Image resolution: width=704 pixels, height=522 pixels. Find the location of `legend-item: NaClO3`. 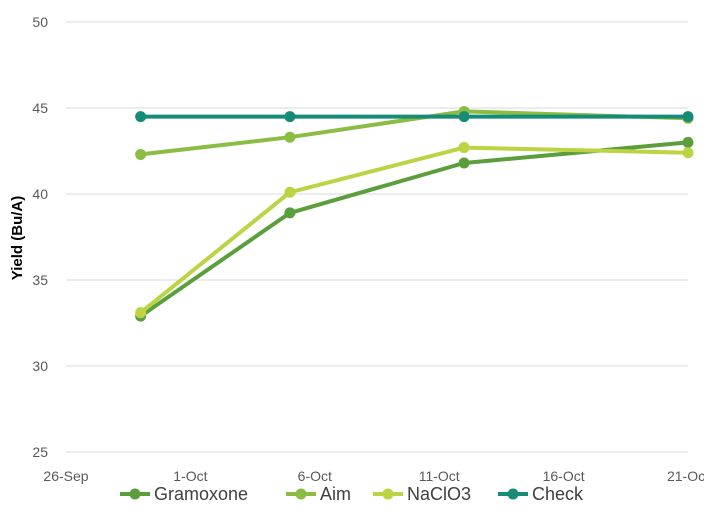

legend-item: NaClO3 is located at coordinates (422, 494).